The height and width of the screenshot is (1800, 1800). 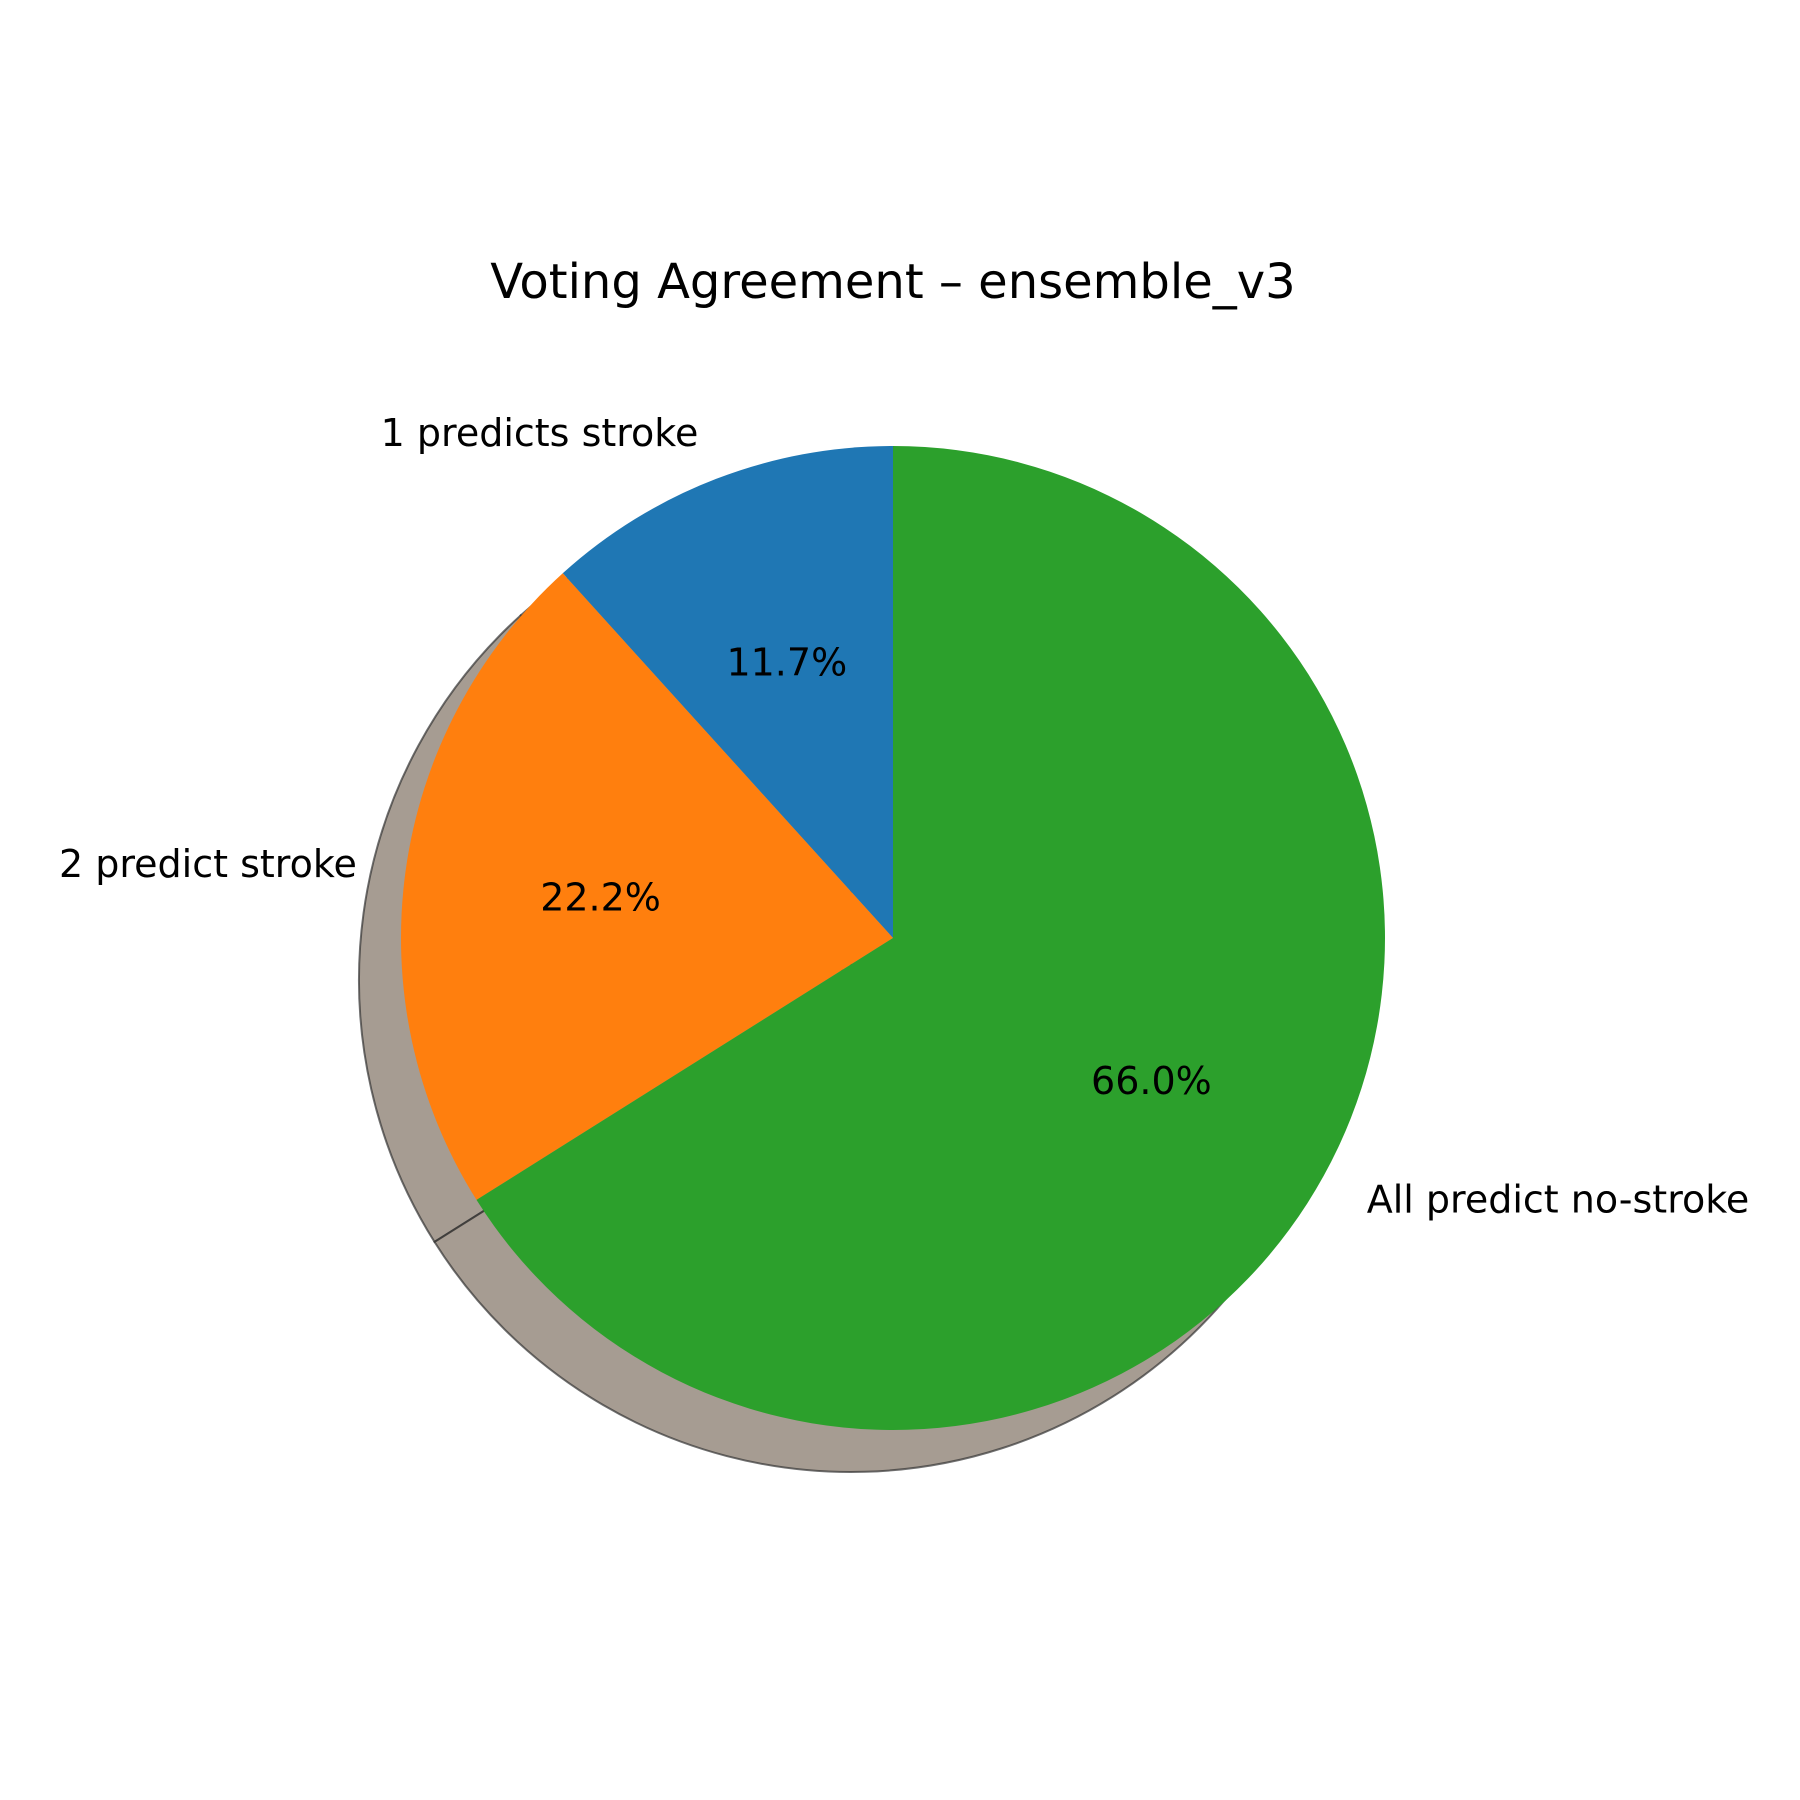 What do you see at coordinates (892, 282) in the screenshot?
I see `chart-title: Voting Agreement – ensemble_v3` at bounding box center [892, 282].